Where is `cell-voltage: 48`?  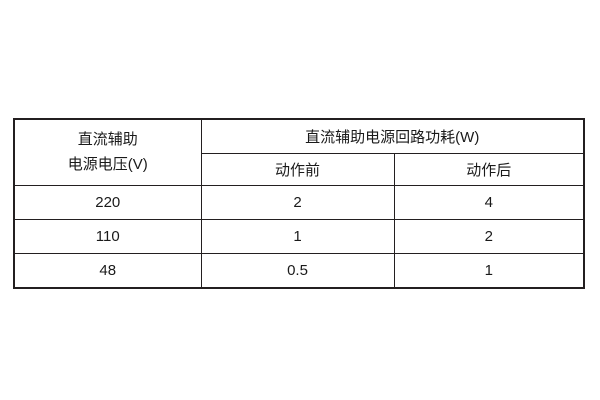
cell-voltage: 48 is located at coordinates (107, 271).